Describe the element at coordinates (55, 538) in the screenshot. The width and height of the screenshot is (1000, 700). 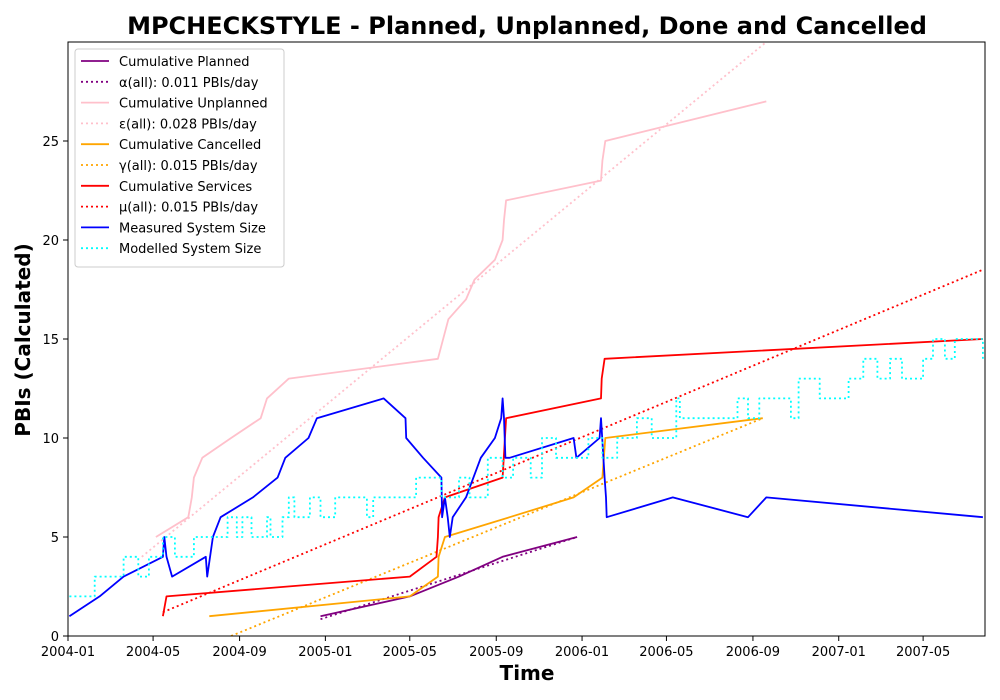
I see `y-tick-label: 5` at that location.